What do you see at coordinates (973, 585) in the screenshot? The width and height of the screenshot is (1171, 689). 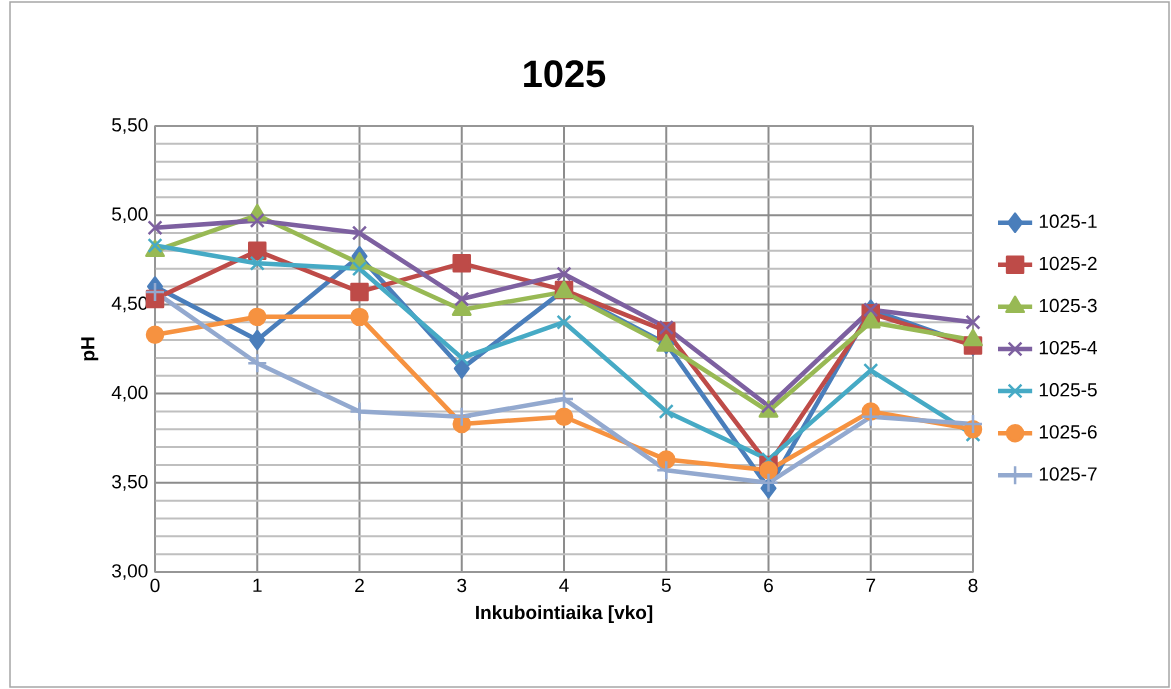 I see `x-tick-label: 8` at bounding box center [973, 585].